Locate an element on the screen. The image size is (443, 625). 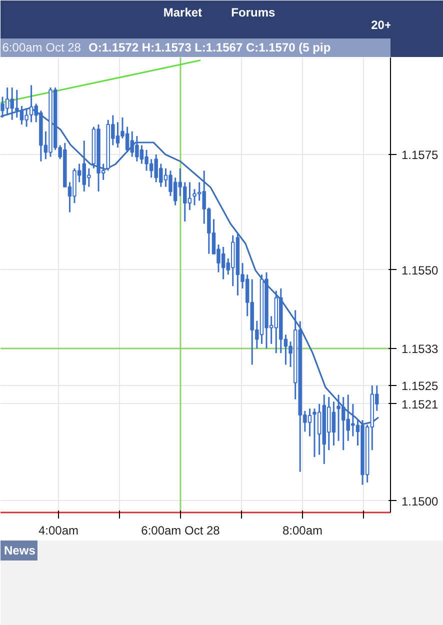
chart-subtitle: O:1.1572 H:1.1573 L:1.1567 C:1.1570 (5 pip is located at coordinates (209, 47).